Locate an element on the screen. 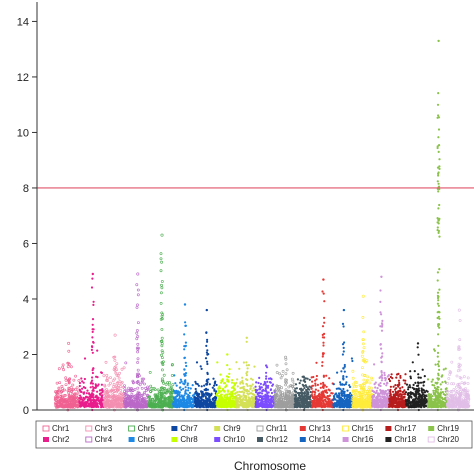 This screenshot has width=474, height=474. series-chr1 is located at coordinates (67, 376).